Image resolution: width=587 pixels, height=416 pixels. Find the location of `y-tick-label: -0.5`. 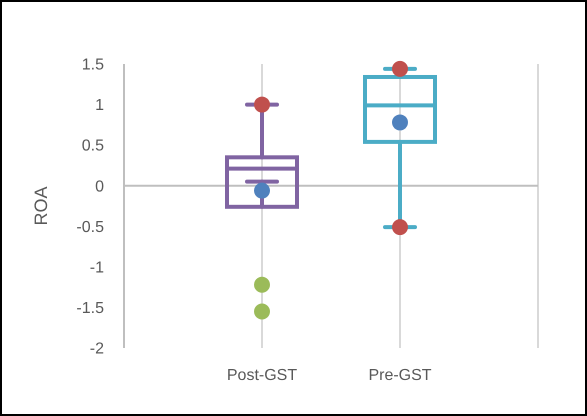

y-tick-label: -0.5 is located at coordinates (90, 227).